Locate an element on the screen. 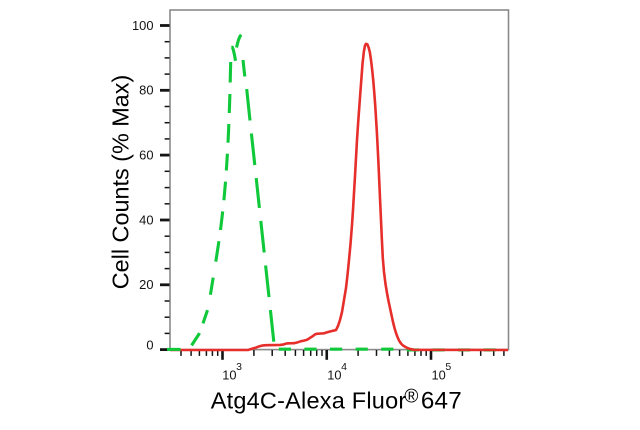 The image size is (640, 430). svg-text: 60 is located at coordinates (146, 155).